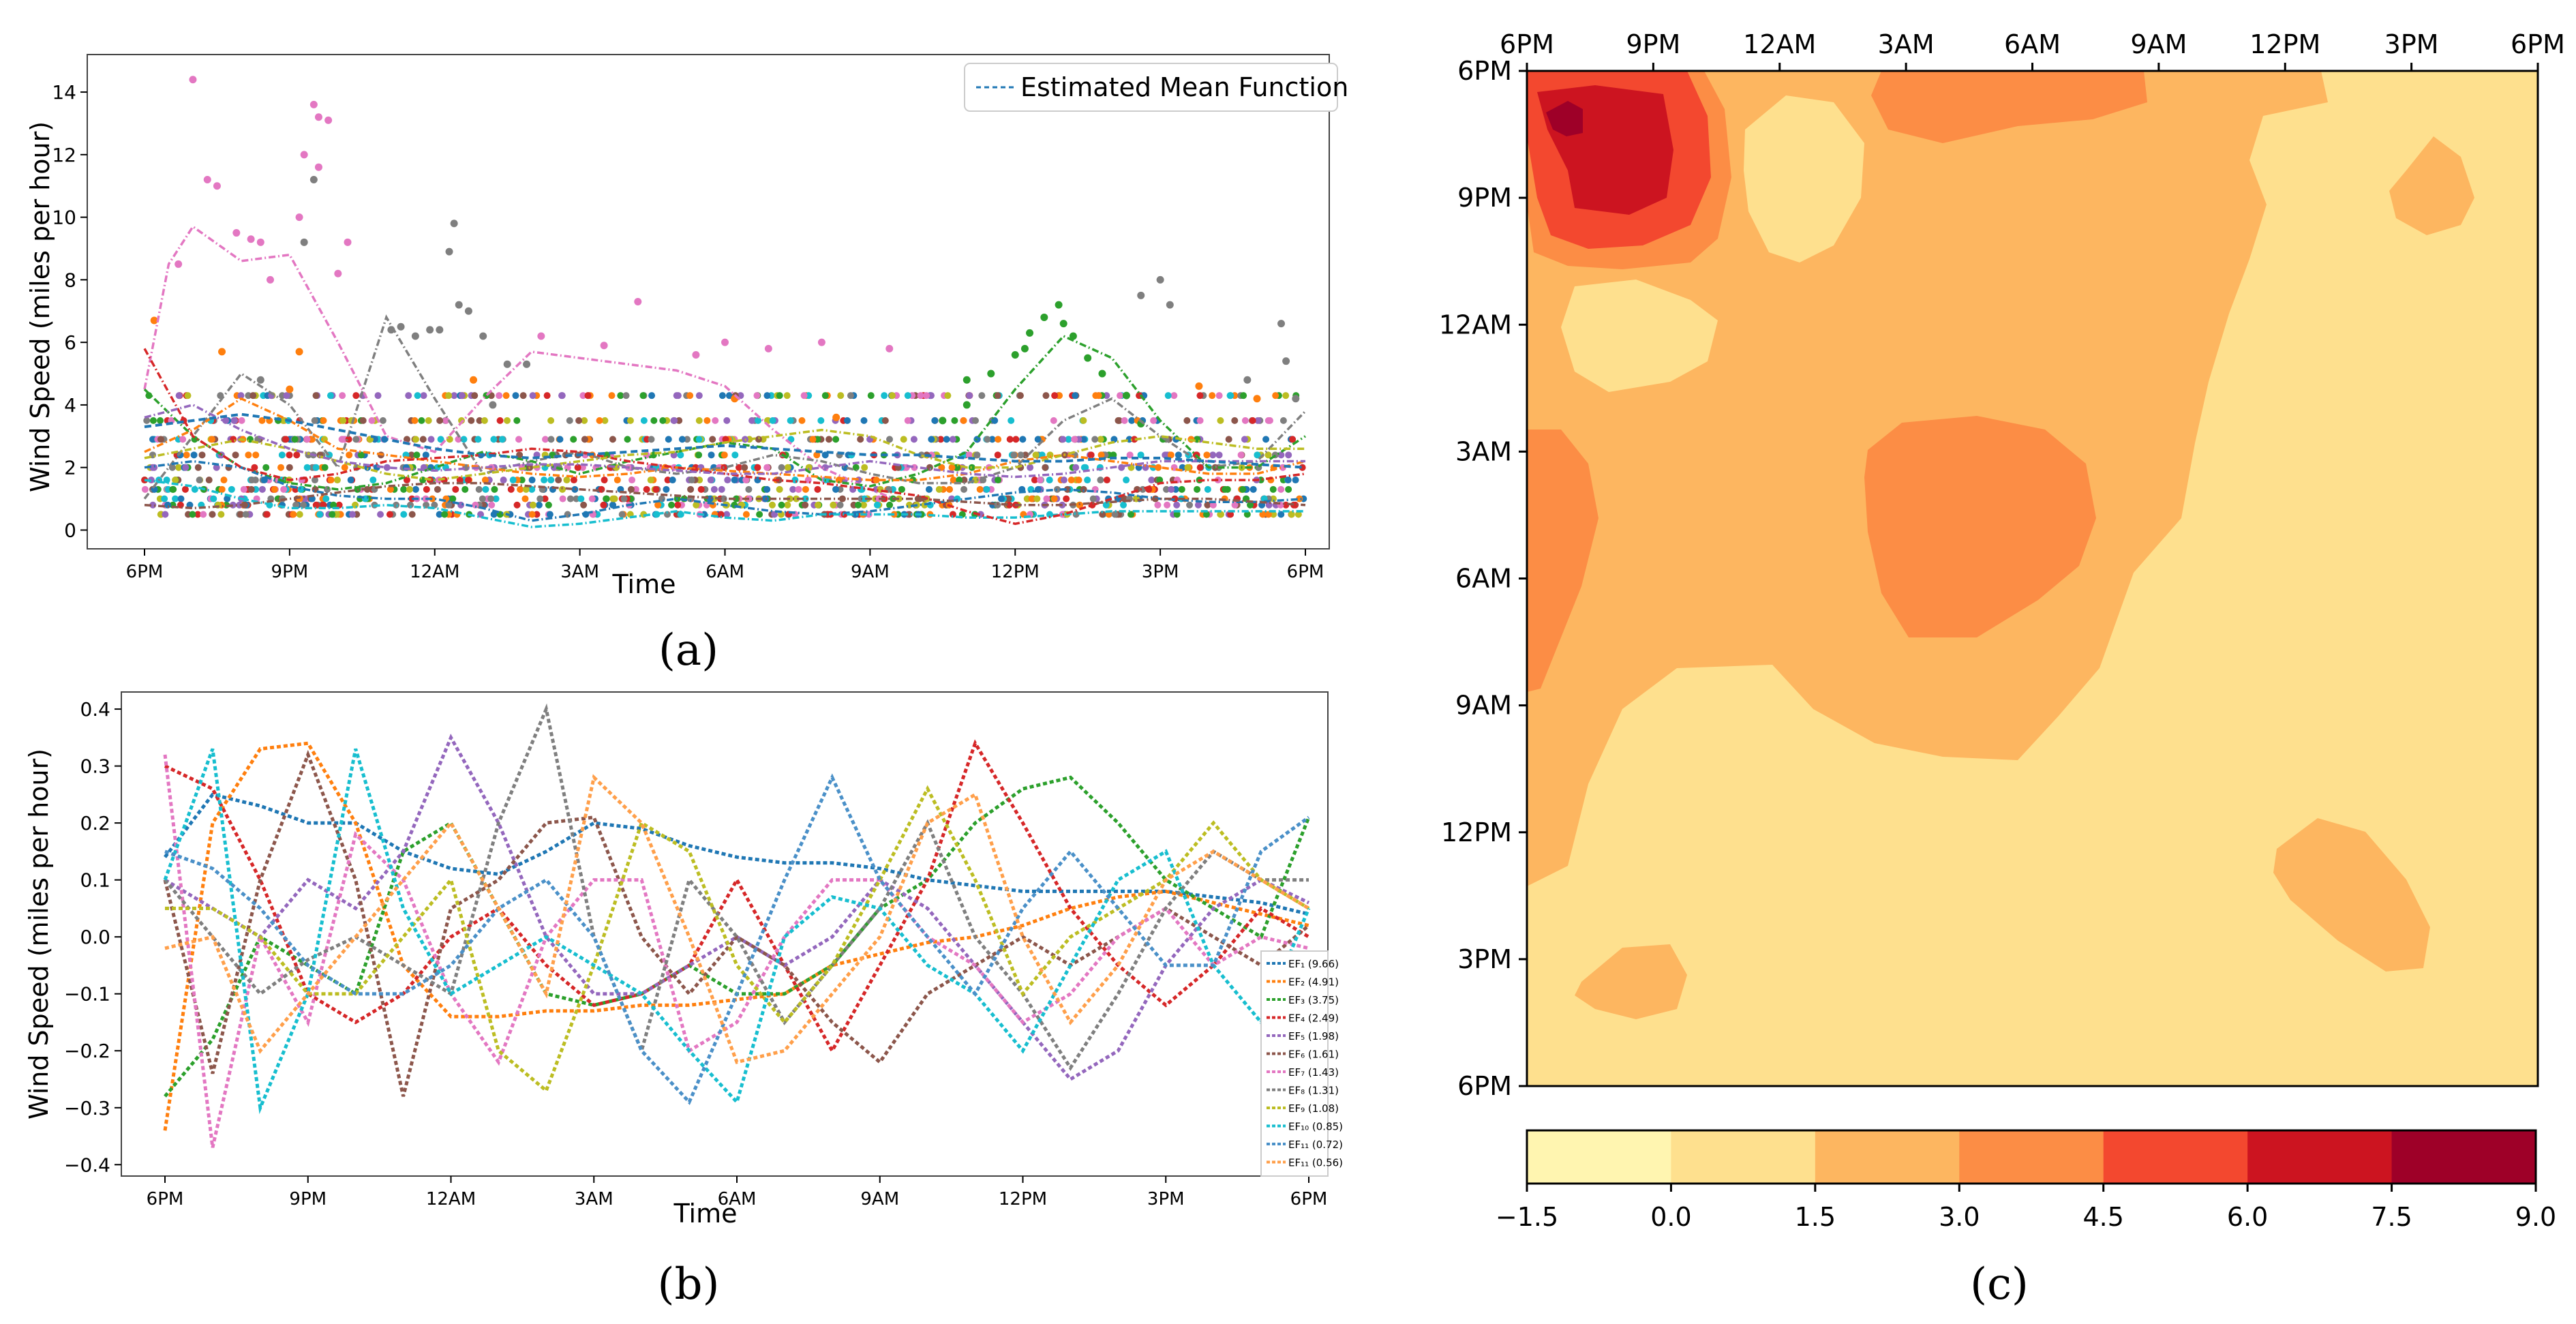 The height and width of the screenshot is (1324, 2576). Describe the element at coordinates (1016, 572) in the screenshot. I see `panel-a-x-tick-label: 12PM` at that location.